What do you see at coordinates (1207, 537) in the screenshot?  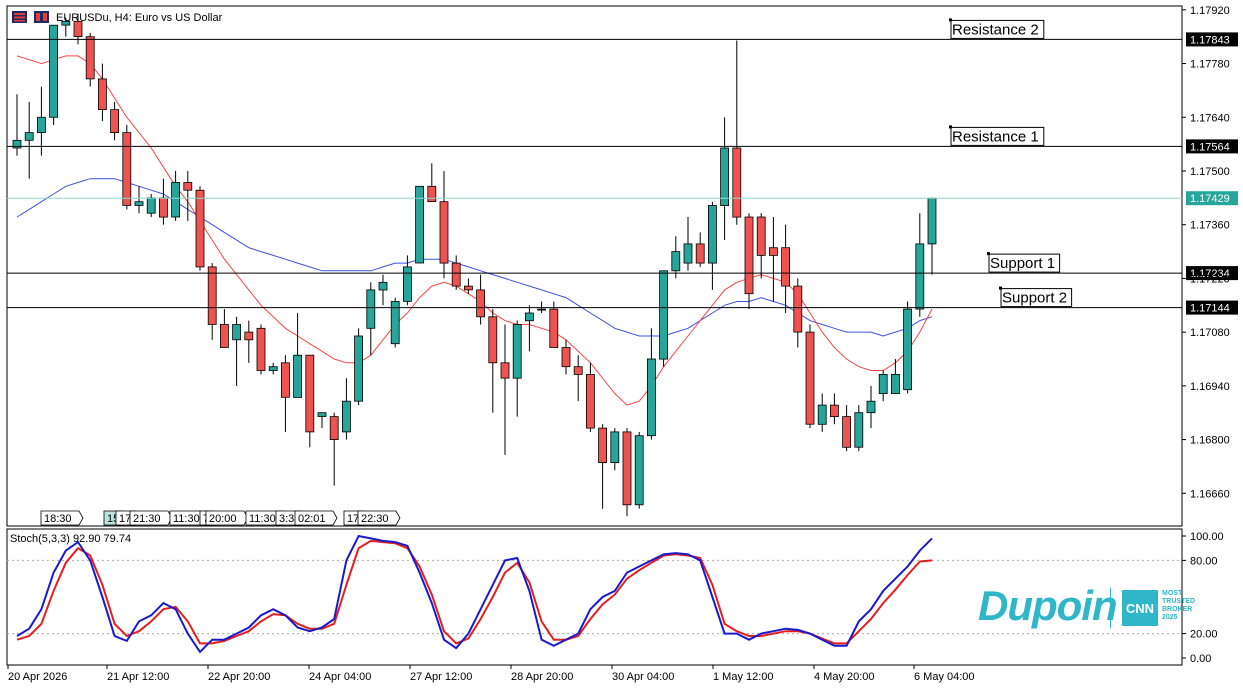 I see `stoch-tick-label: 100.00` at bounding box center [1207, 537].